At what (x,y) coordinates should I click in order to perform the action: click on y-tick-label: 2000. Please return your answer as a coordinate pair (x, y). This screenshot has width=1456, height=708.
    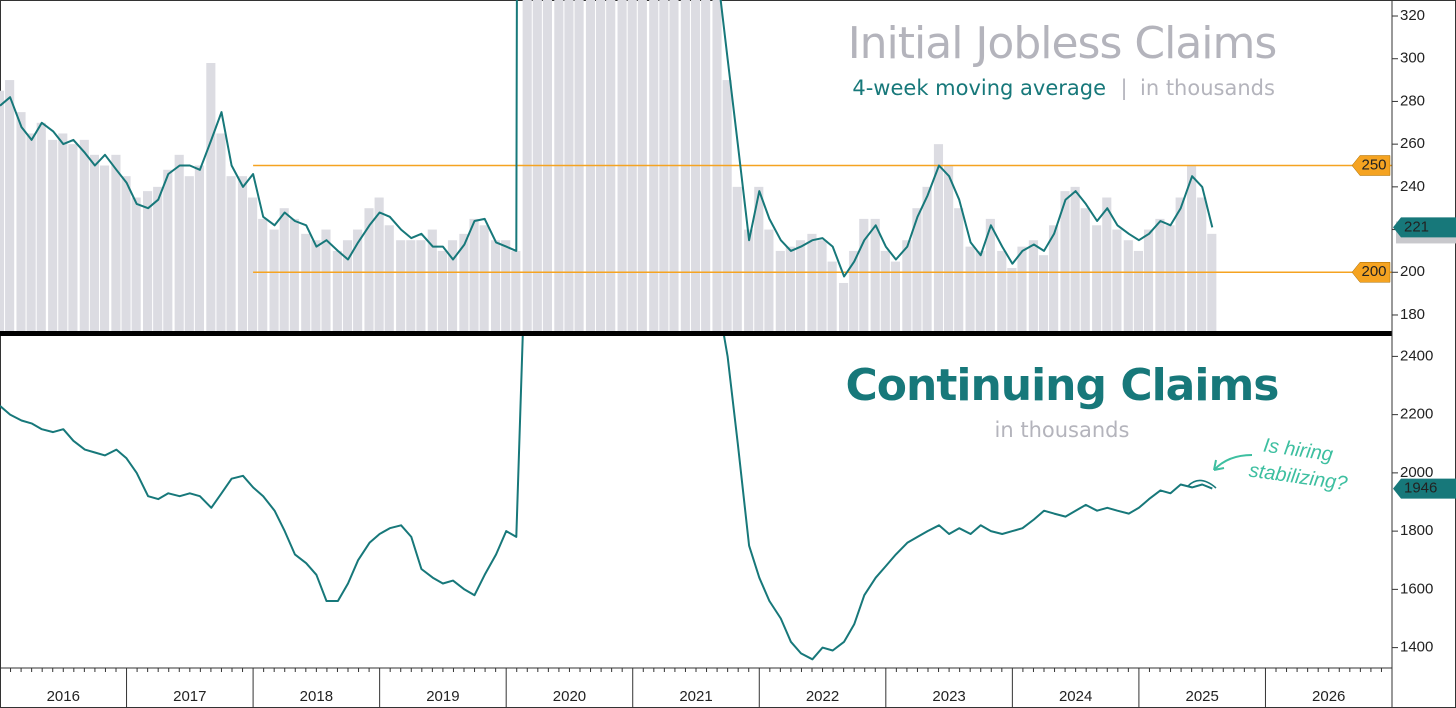
    Looking at the image, I should click on (1416, 472).